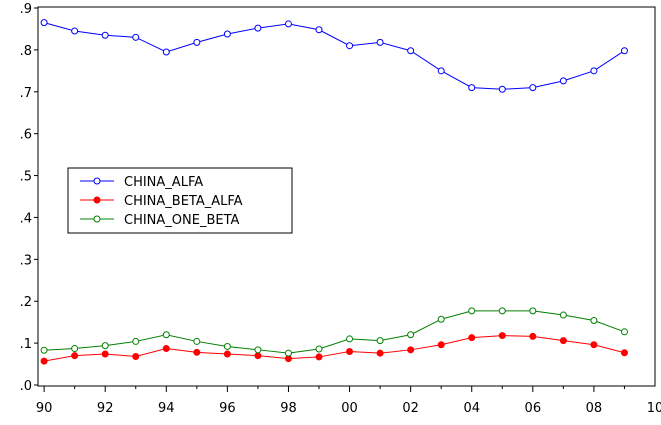 The width and height of the screenshot is (661, 425). I want to click on x-tick-label: 00, so click(349, 408).